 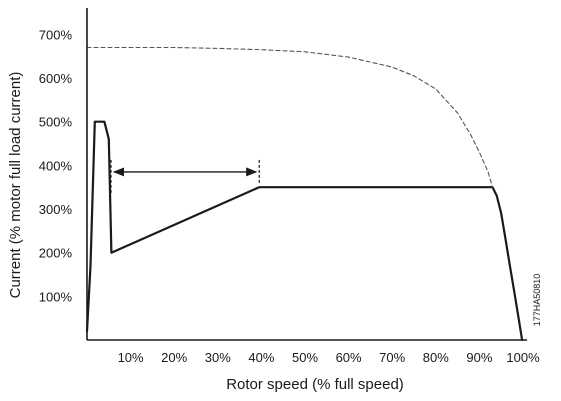 I want to click on y-tick-label: 200%, so click(x=56, y=253).